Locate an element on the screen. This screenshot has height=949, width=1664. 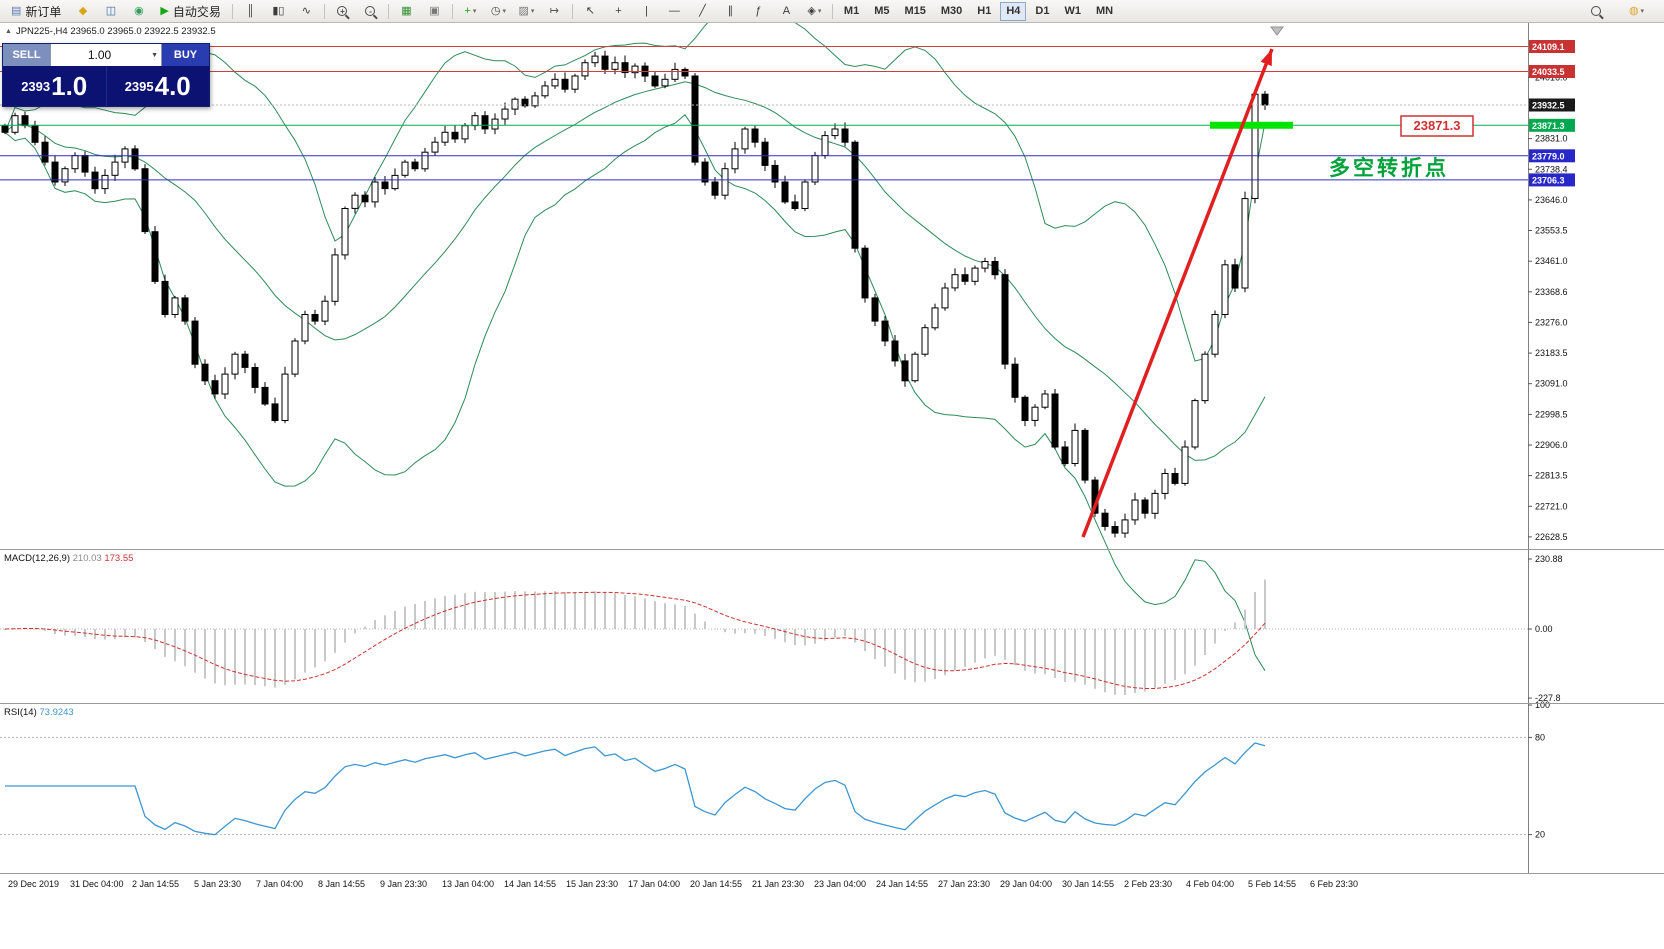
timeframe-m15: M15 is located at coordinates (915, 11).